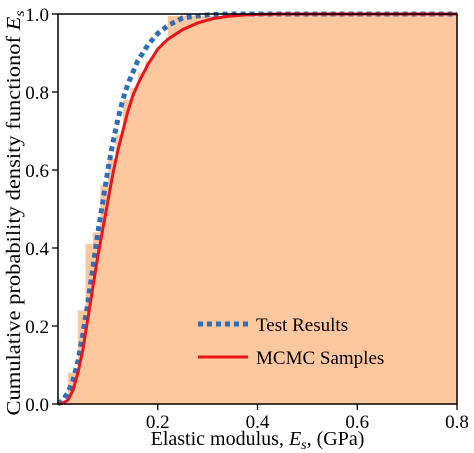  Describe the element at coordinates (37, 171) in the screenshot. I see `y-tick-label: 0.6` at that location.